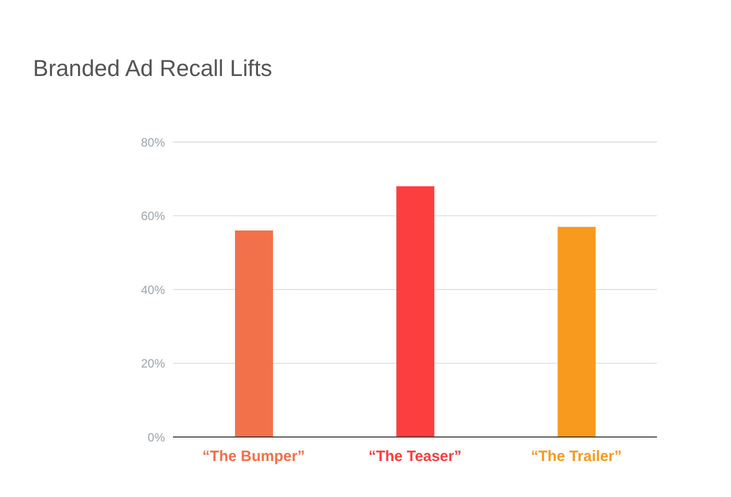 Image resolution: width=731 pixels, height=497 pixels. Describe the element at coordinates (157, 437) in the screenshot. I see `y-tick-label: 0%` at that location.